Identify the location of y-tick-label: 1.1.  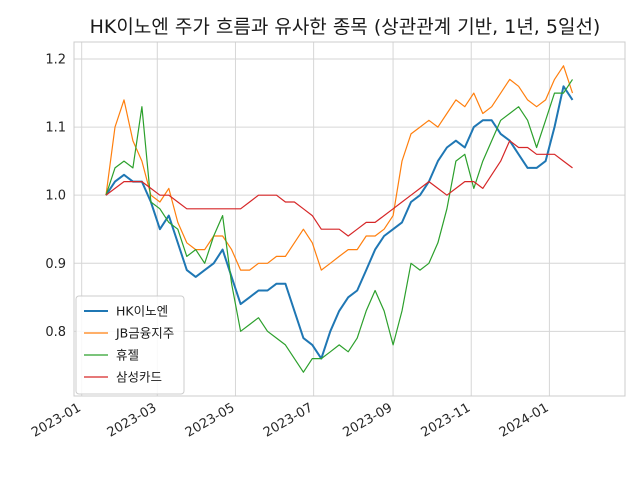
(55, 128).